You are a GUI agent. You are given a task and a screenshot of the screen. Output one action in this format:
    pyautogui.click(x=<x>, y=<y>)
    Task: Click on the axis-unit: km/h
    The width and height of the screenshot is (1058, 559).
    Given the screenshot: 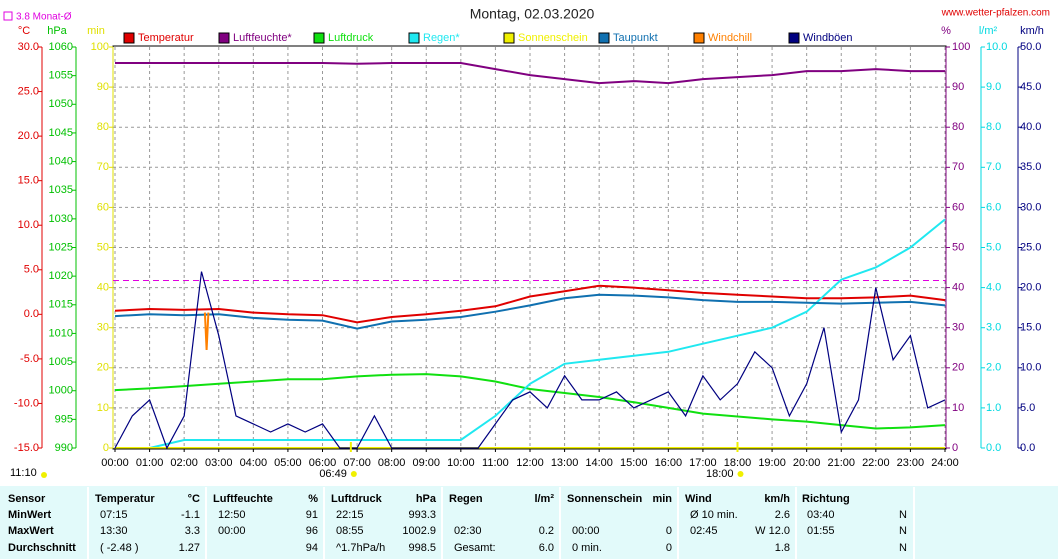 What is the action you would take?
    pyautogui.click(x=1032, y=31)
    